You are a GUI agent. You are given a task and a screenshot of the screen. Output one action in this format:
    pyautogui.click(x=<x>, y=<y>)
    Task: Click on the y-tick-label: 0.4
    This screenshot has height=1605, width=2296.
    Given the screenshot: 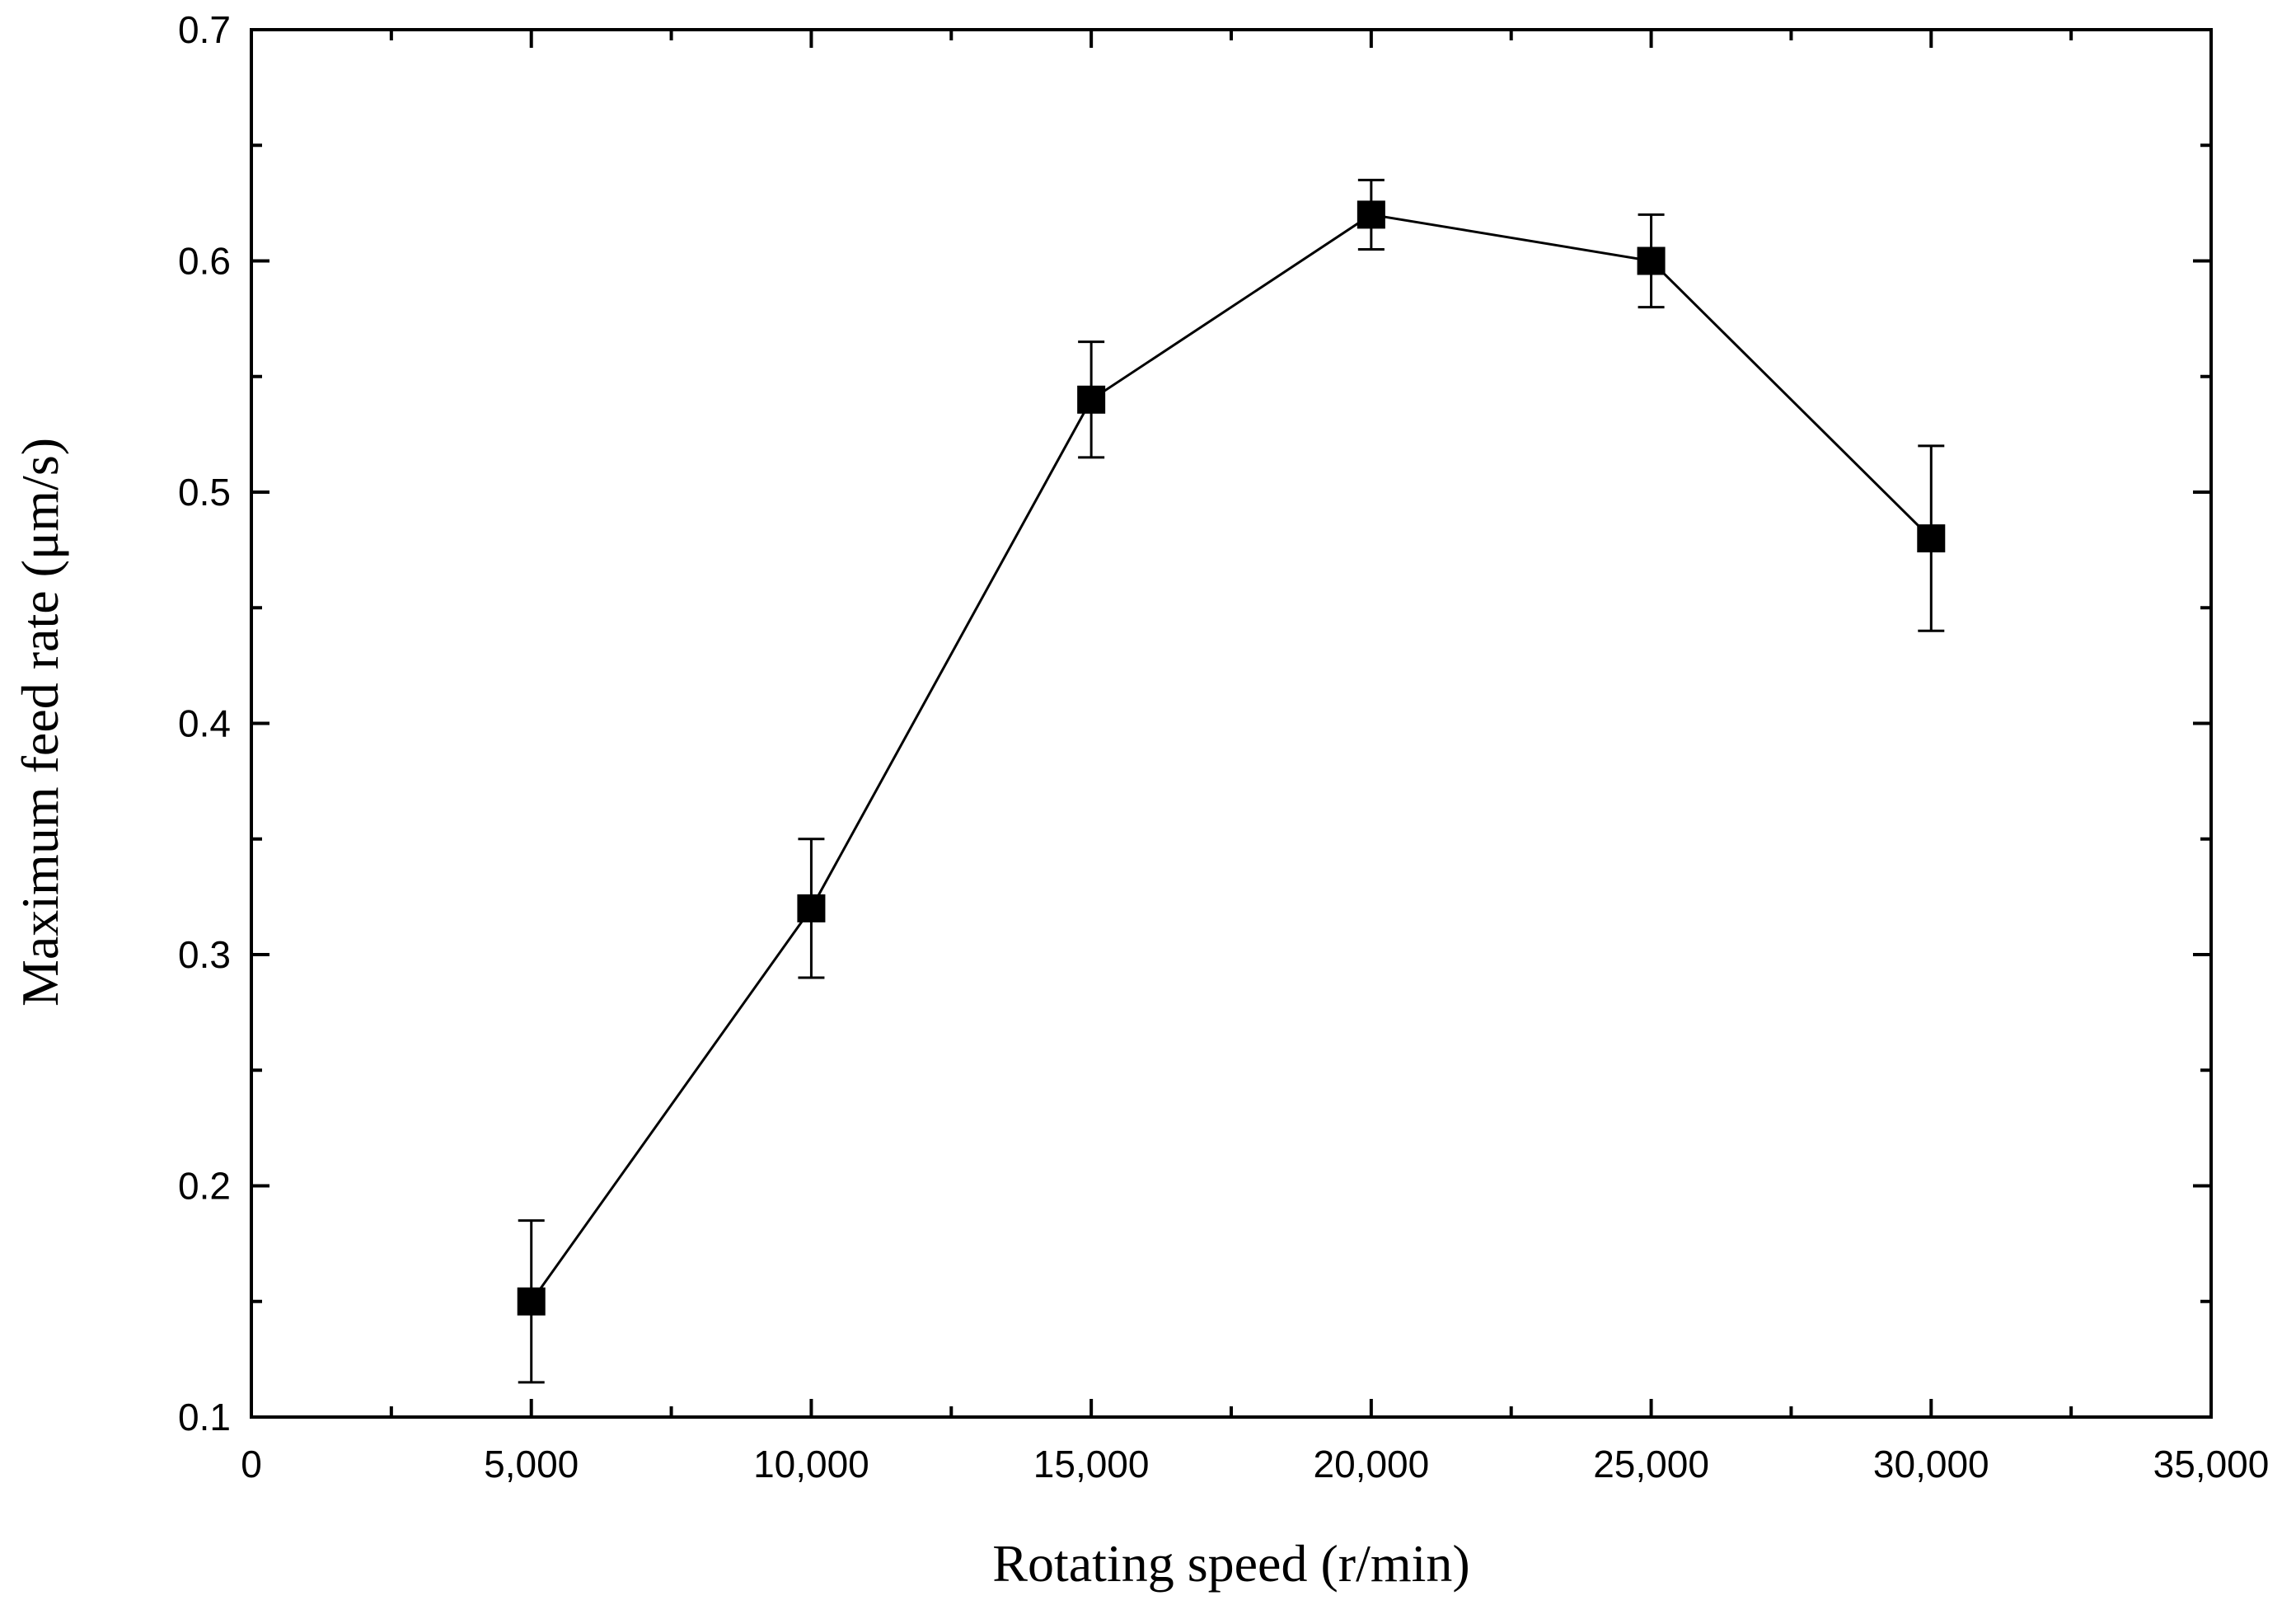 What is the action you would take?
    pyautogui.click(x=204, y=723)
    